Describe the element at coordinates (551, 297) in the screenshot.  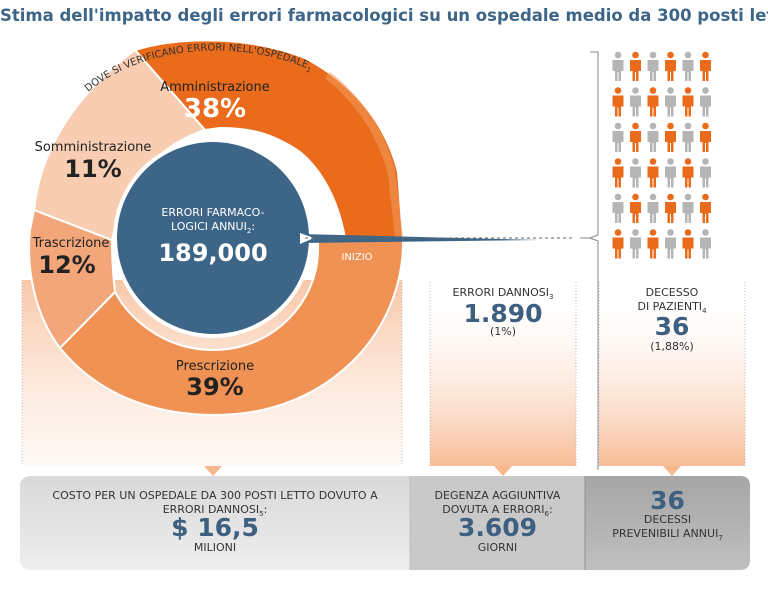
I see `harmful-sub: 3` at that location.